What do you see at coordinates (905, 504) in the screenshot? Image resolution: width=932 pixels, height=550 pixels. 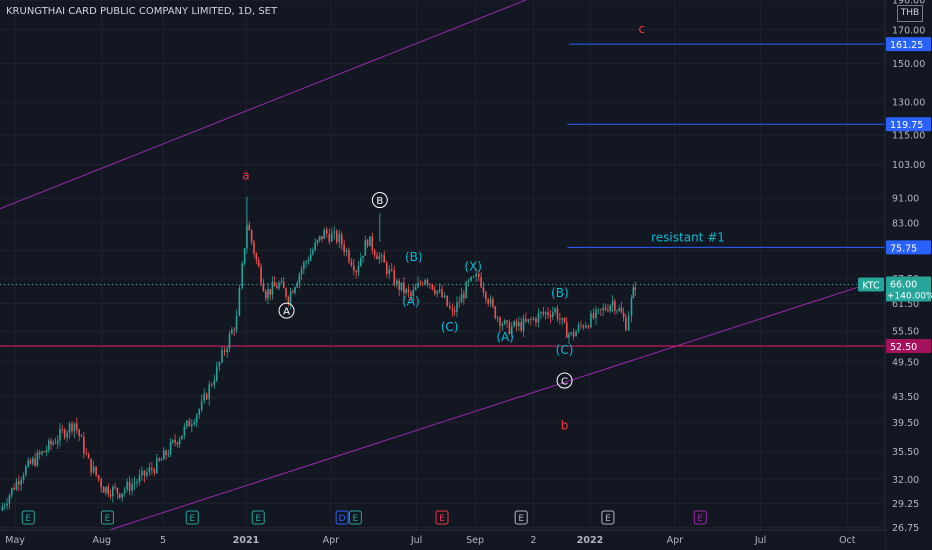 I see `price-tick-label: 29.25` at bounding box center [905, 504].